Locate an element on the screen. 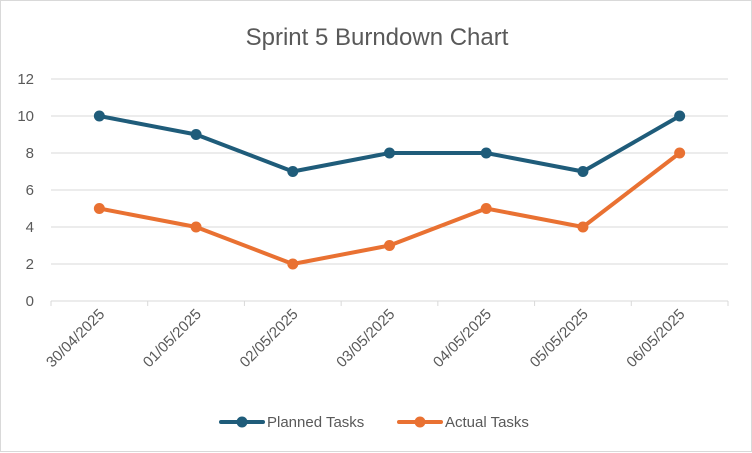 The width and height of the screenshot is (752, 453). x-tick-label: 06/05/2025 is located at coordinates (655, 338).